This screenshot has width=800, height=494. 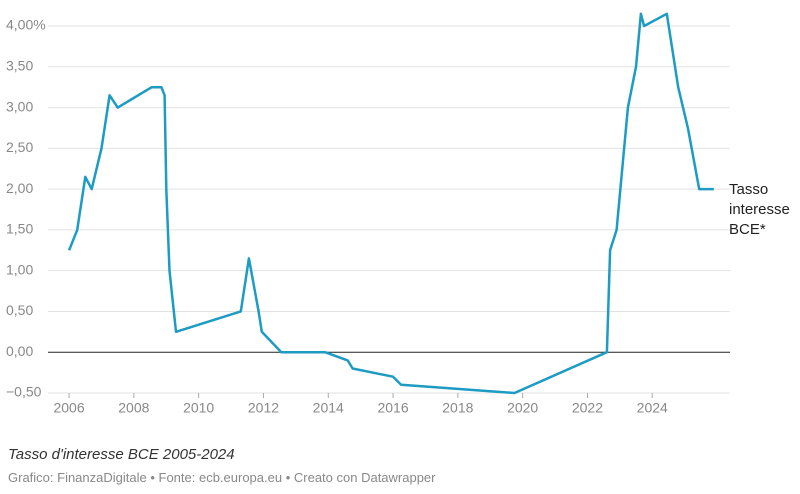 What do you see at coordinates (19, 351) in the screenshot?
I see `y-tick-label: 0,00` at bounding box center [19, 351].